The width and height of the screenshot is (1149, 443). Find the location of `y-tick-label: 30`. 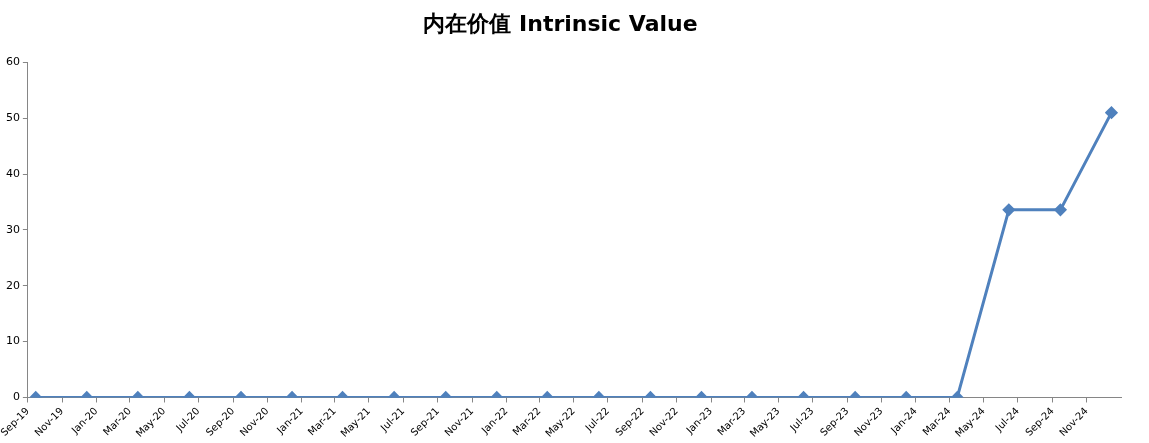

y-tick-label: 30 is located at coordinates (12, 229).